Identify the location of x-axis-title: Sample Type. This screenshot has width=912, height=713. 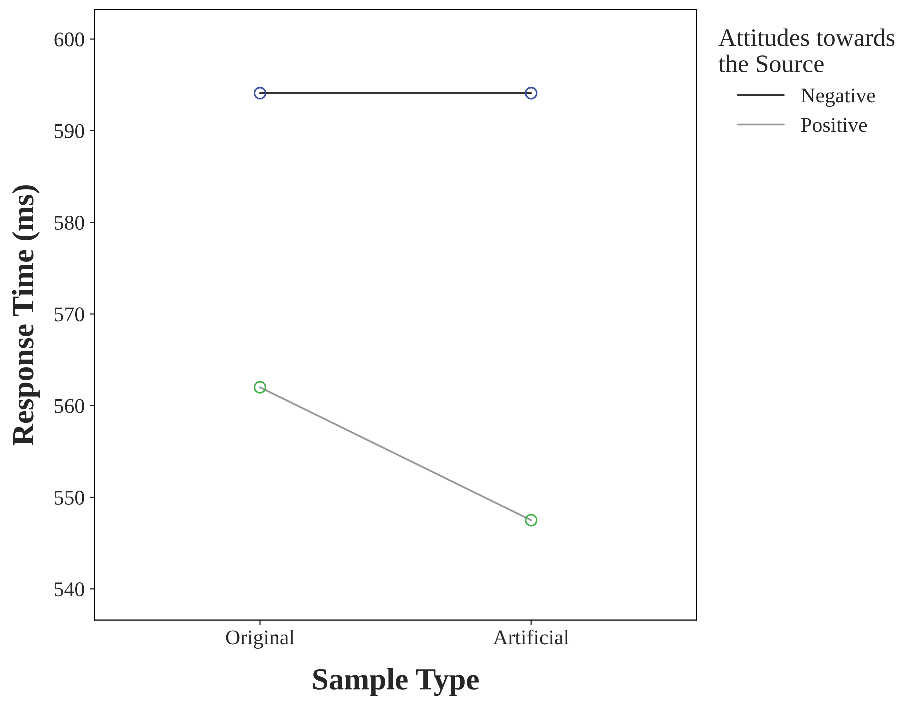
(396, 682).